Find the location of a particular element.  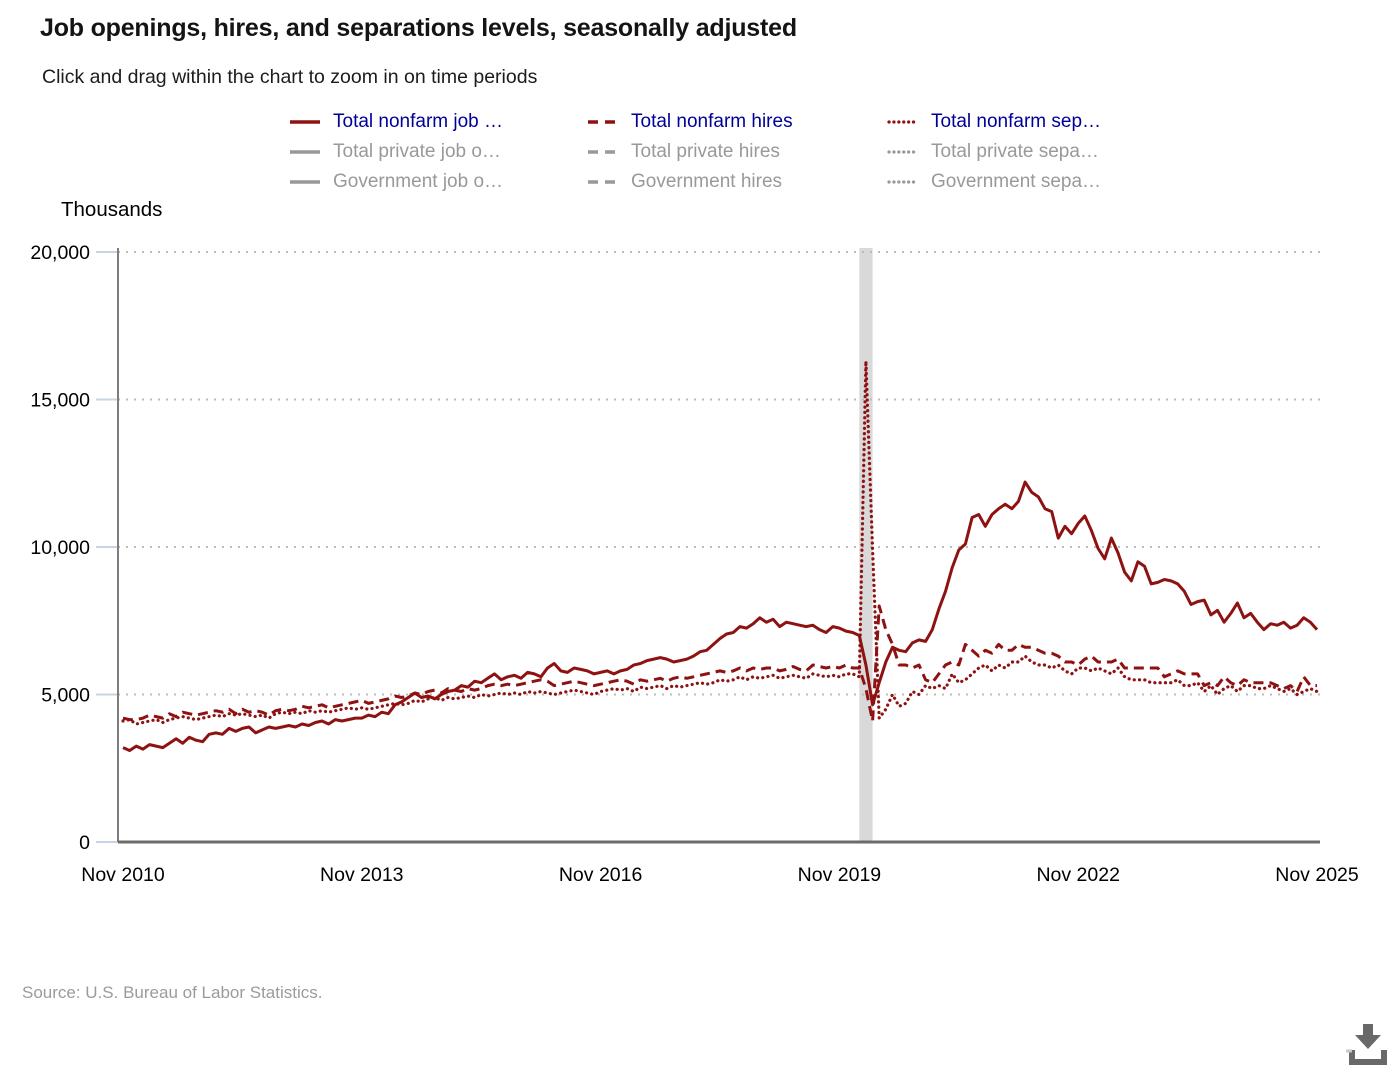

y-tick-label: 15,000 is located at coordinates (60, 401).